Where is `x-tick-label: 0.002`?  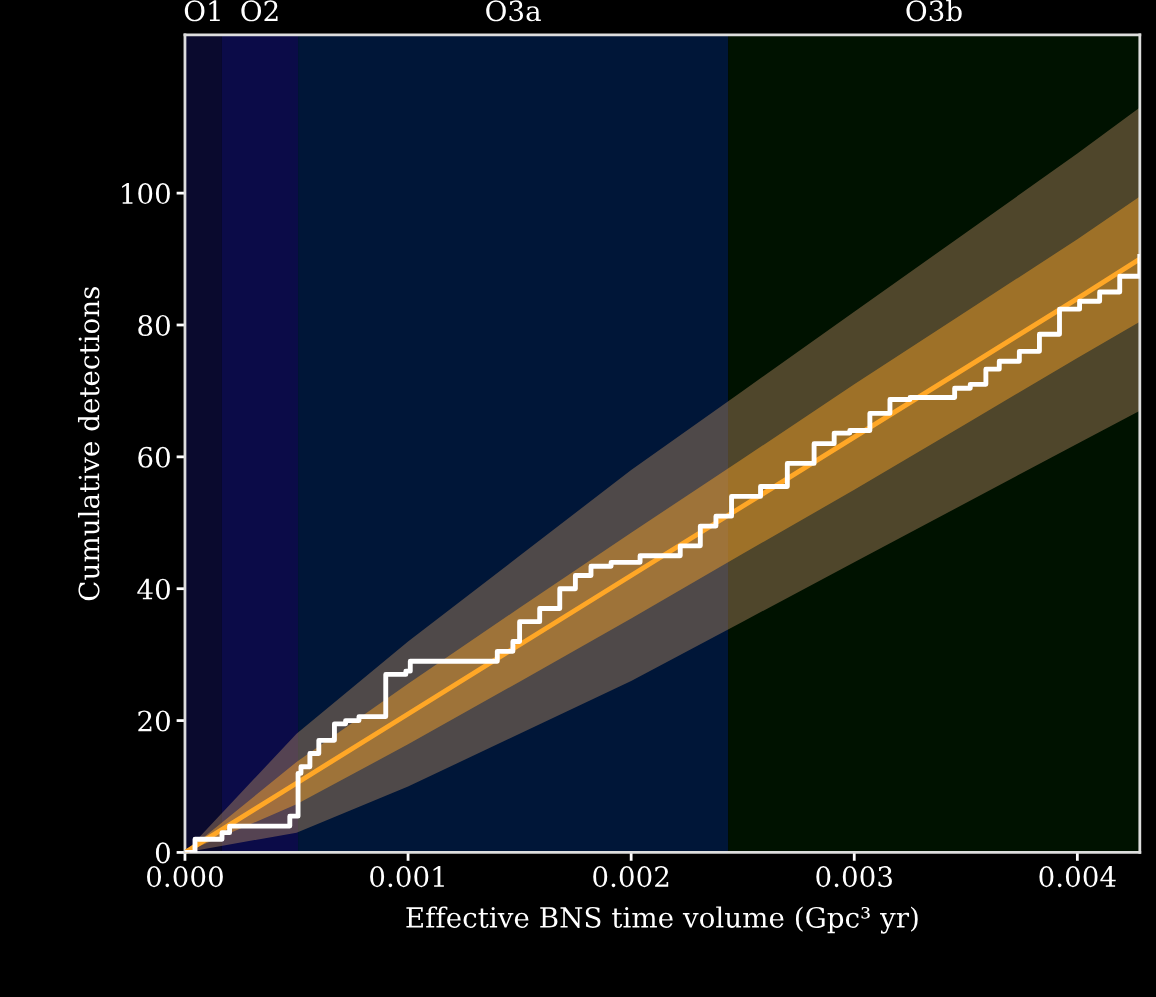 x-tick-label: 0.002 is located at coordinates (631, 877).